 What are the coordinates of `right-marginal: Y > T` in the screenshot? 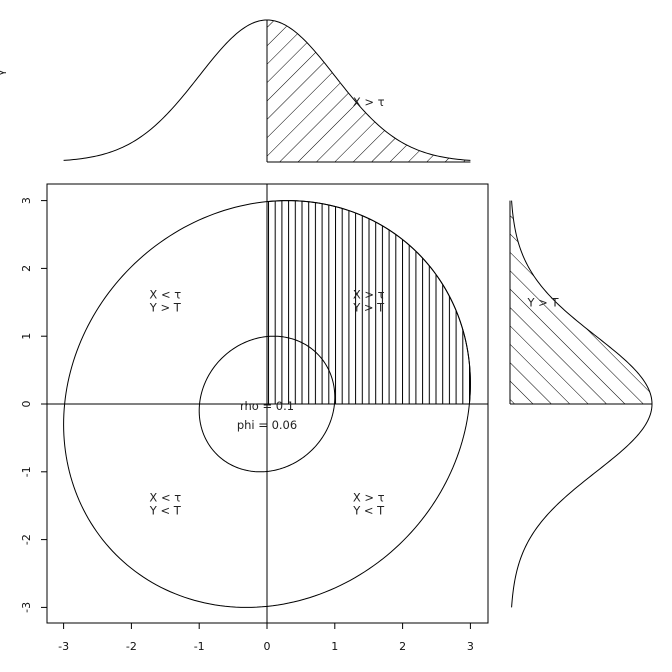 It's located at (581, 404).